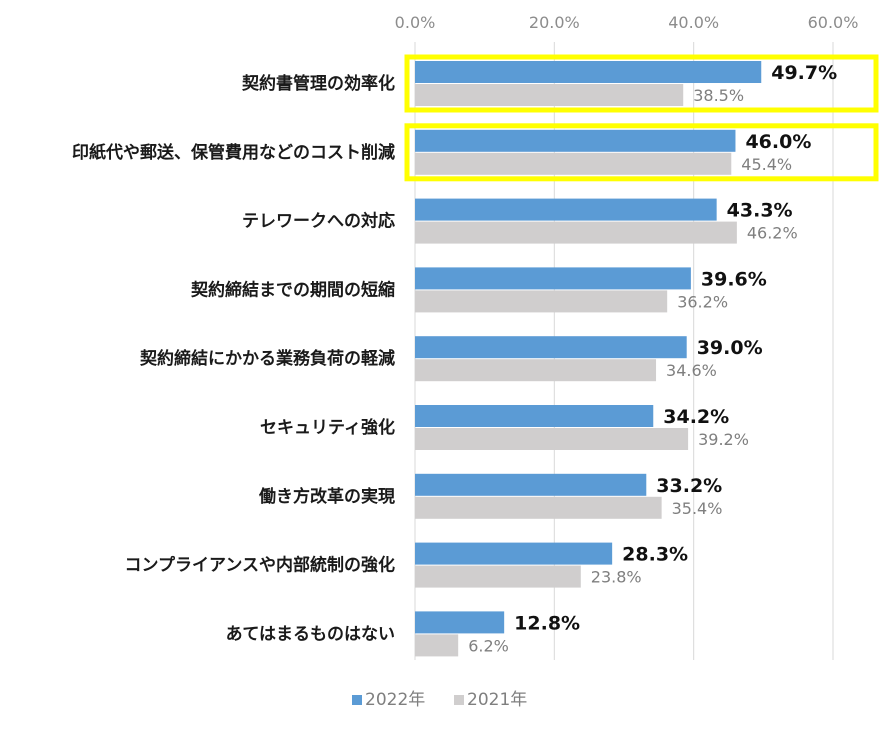  I want to click on category-label: セキュリティ強化, so click(327, 427).